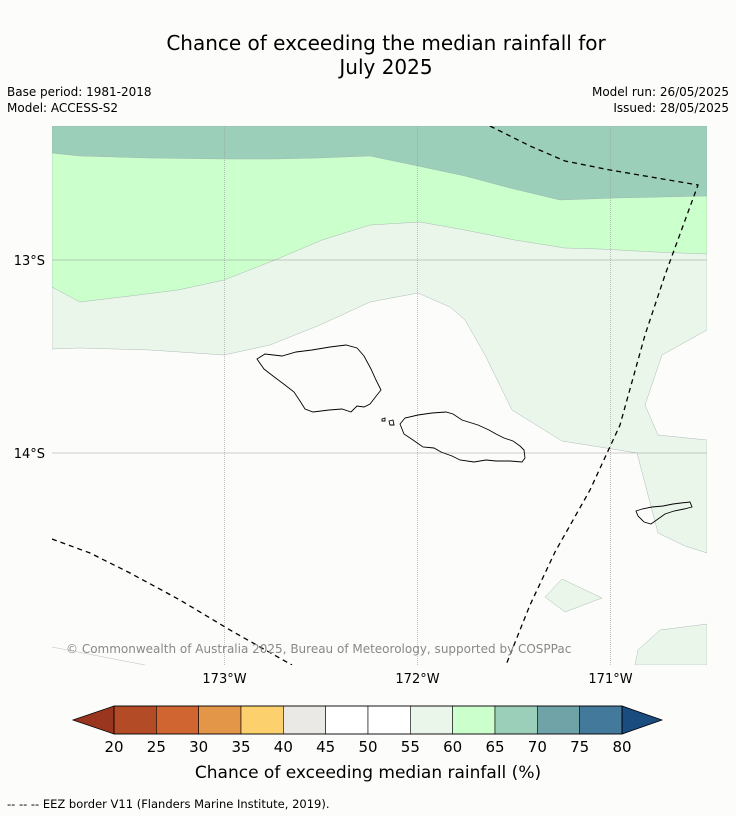  Describe the element at coordinates (79, 92) in the screenshot. I see `base-period-label: Base period: 1981-2018` at that location.